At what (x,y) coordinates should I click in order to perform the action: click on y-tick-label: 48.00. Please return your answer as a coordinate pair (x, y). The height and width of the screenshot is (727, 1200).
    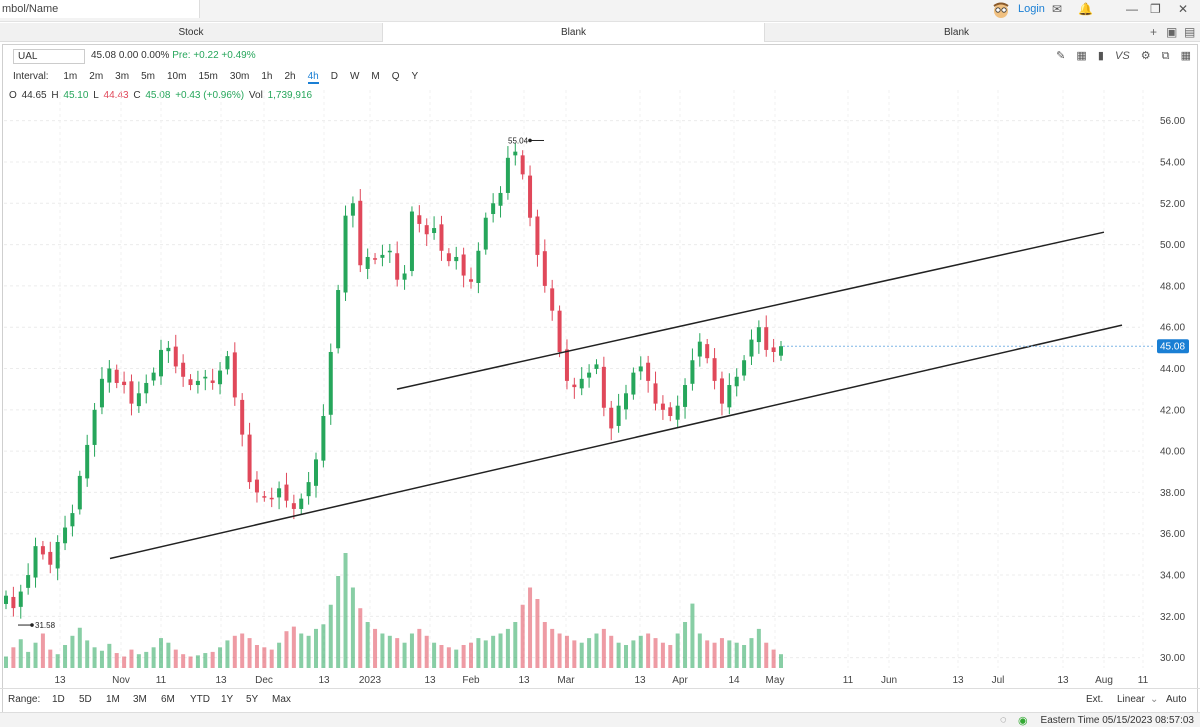
    Looking at the image, I should click on (1172, 286).